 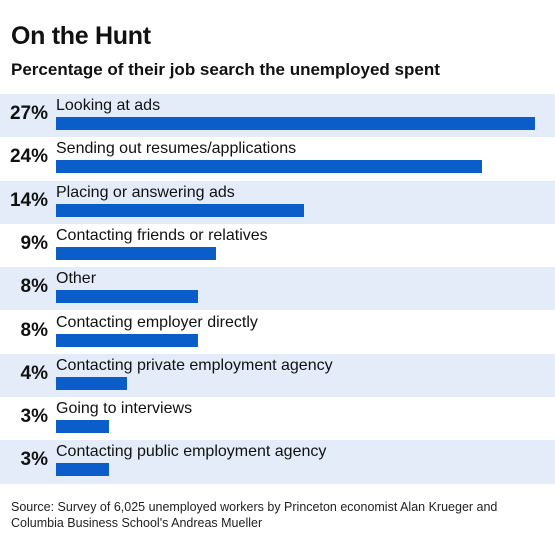 I want to click on bar-value-label: 24%, so click(x=28, y=157).